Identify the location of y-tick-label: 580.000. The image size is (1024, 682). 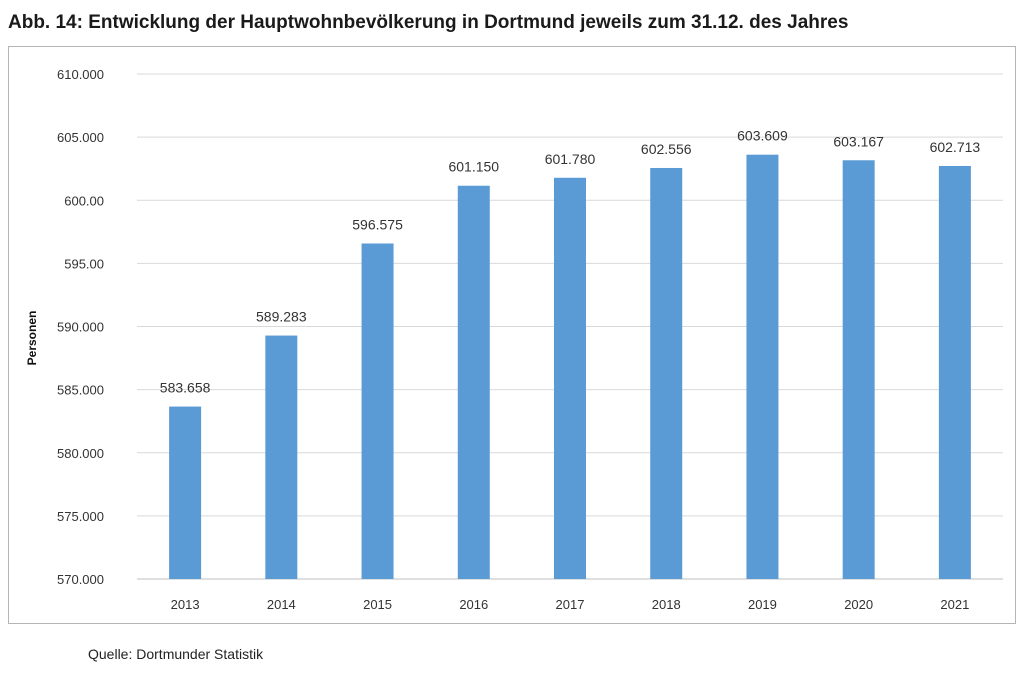
(80, 453).